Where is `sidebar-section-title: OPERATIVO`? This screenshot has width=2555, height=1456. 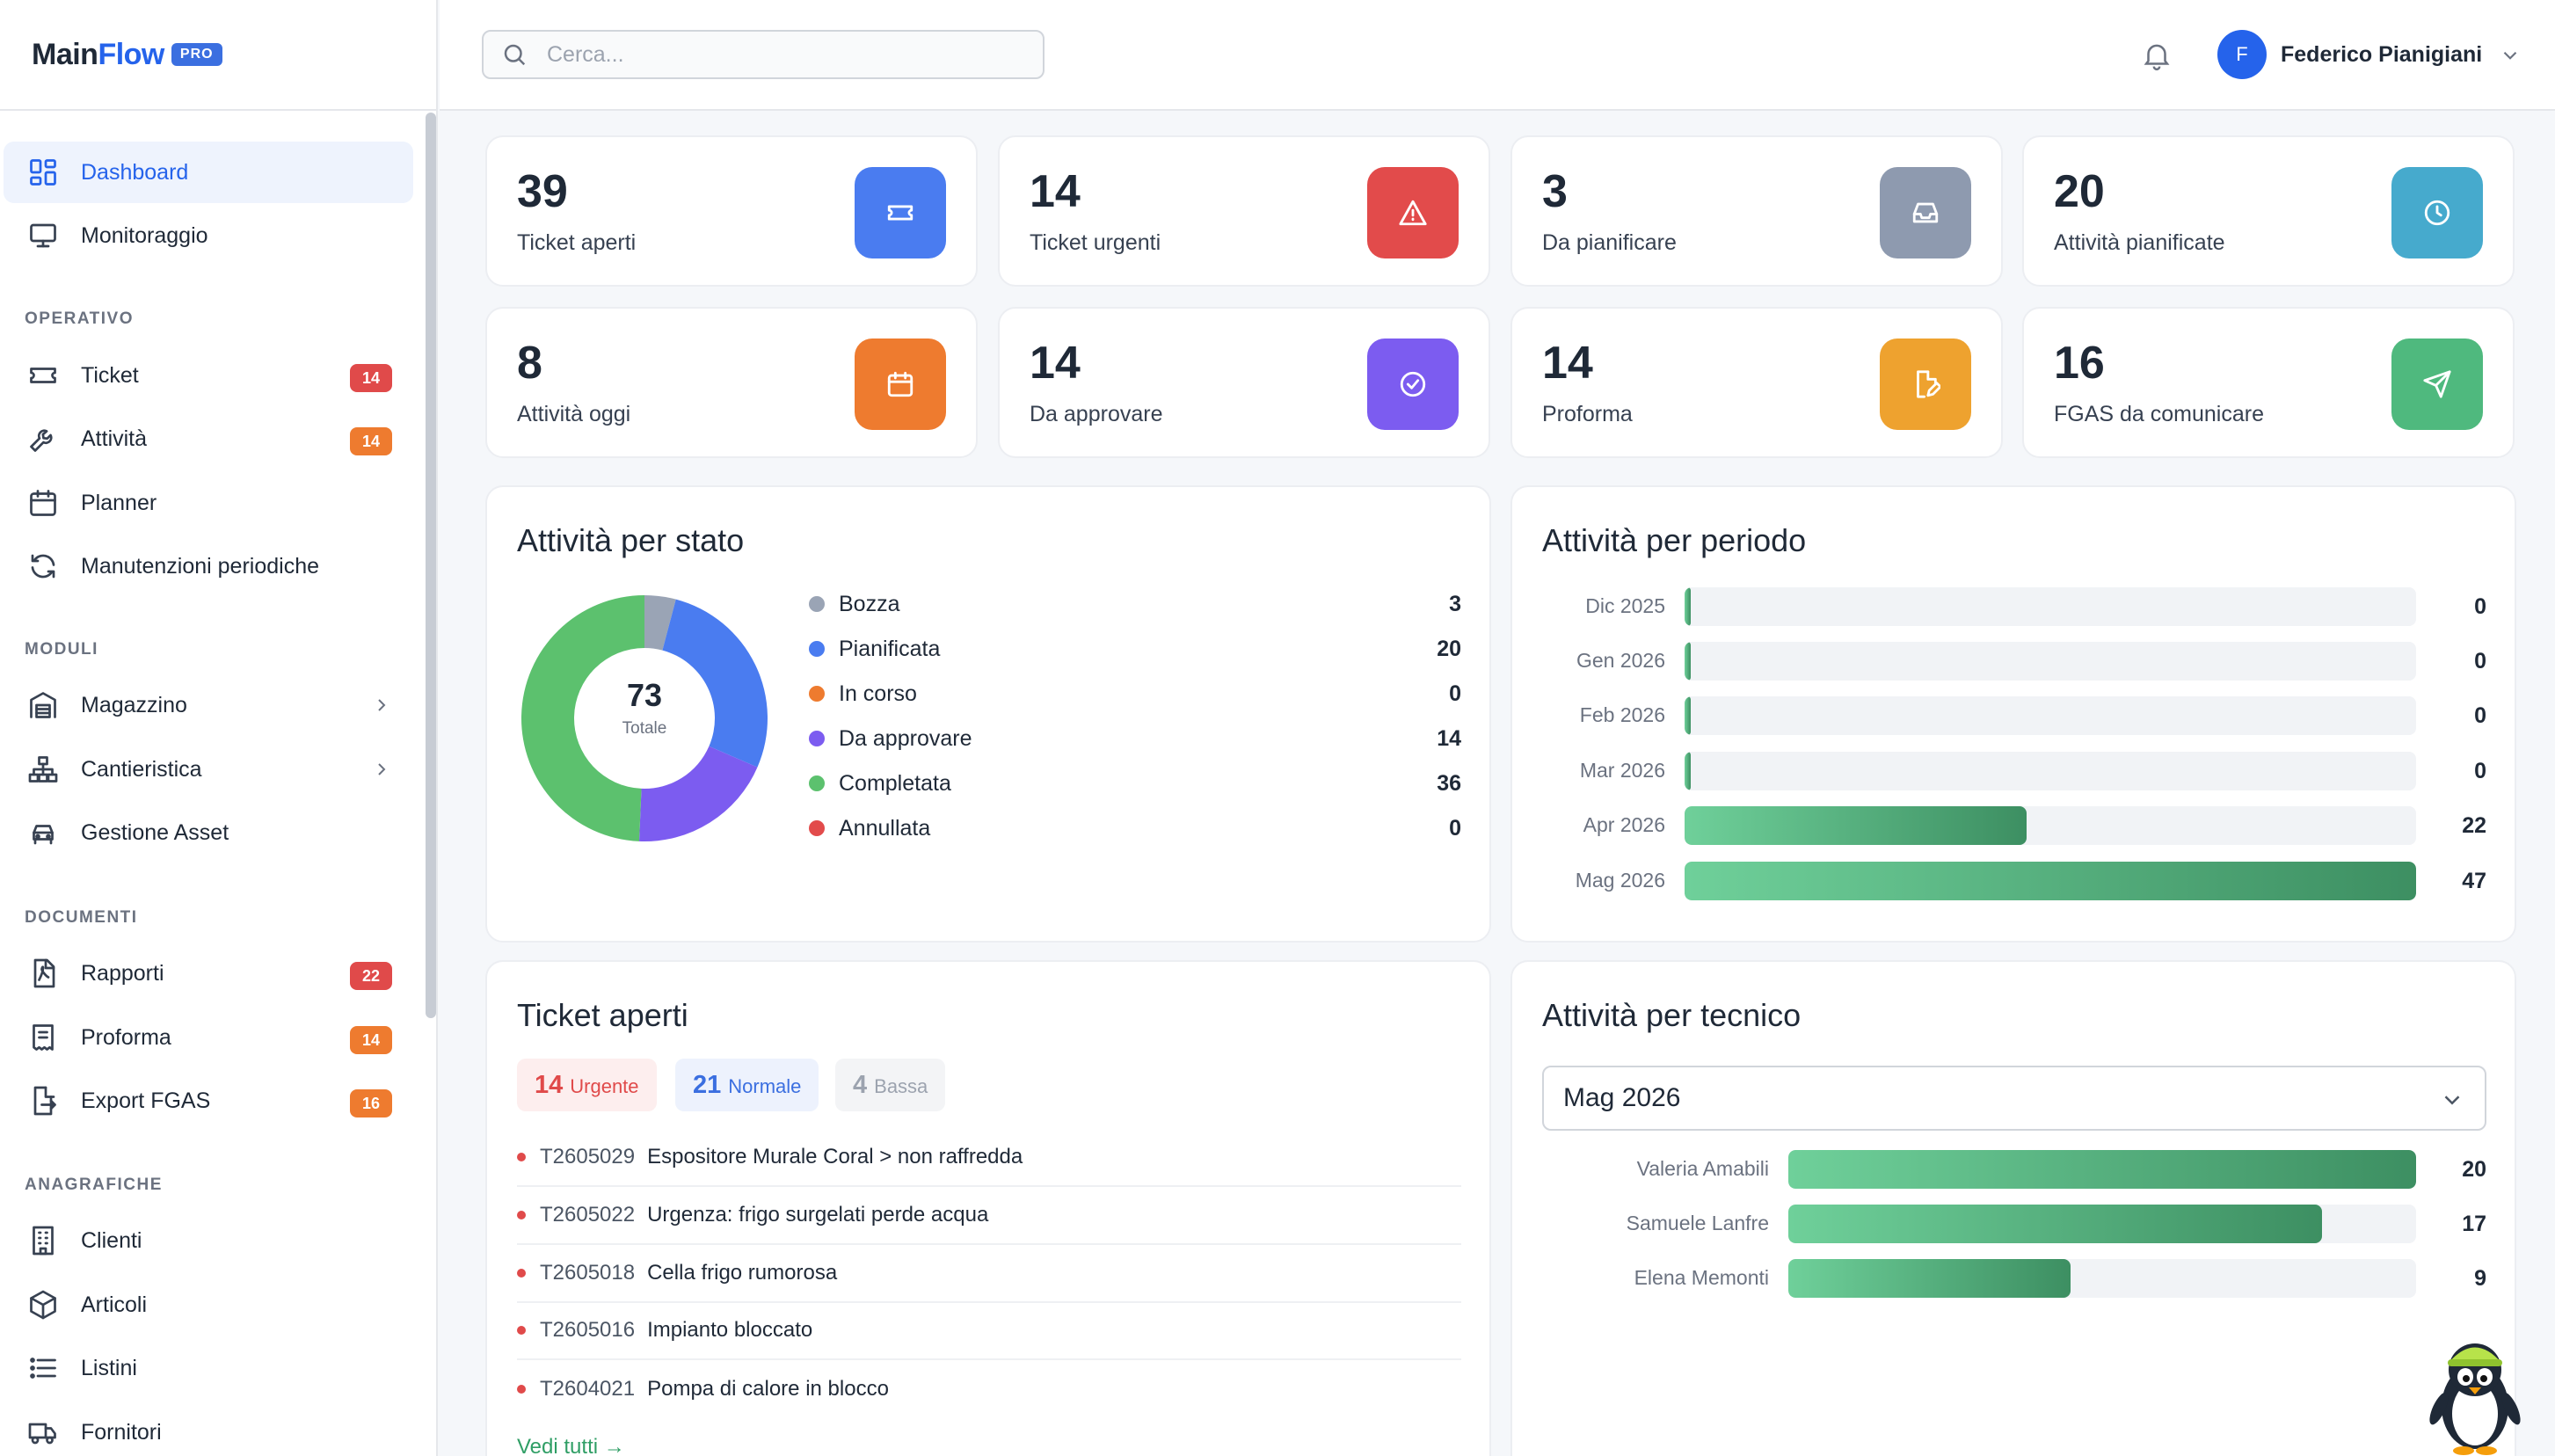 sidebar-section-title: OPERATIVO is located at coordinates (79, 318).